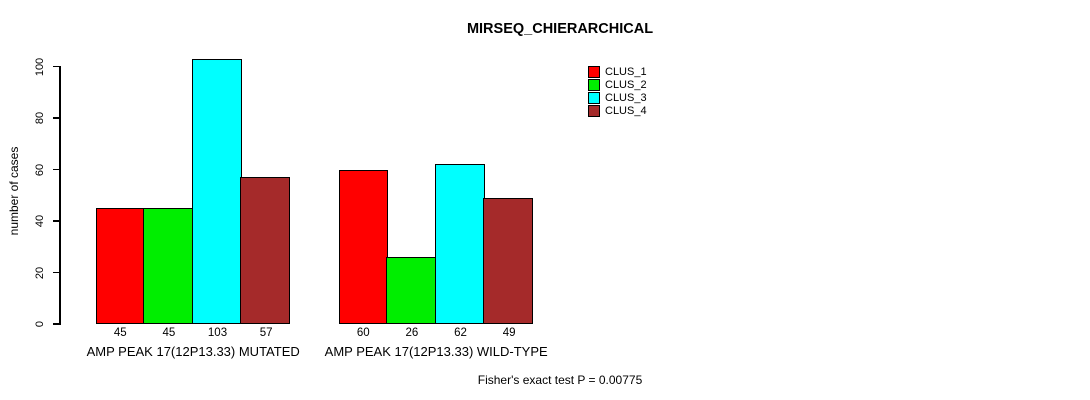 This screenshot has height=400, width=1090. Describe the element at coordinates (40, 169) in the screenshot. I see `y-tick-label: 60` at that location.